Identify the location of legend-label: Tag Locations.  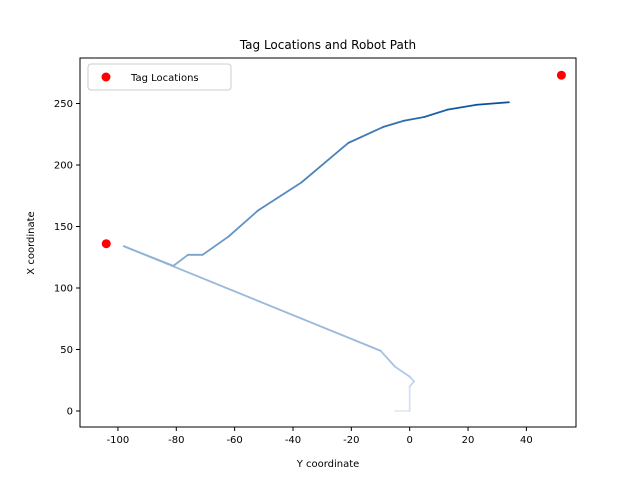
(164, 78).